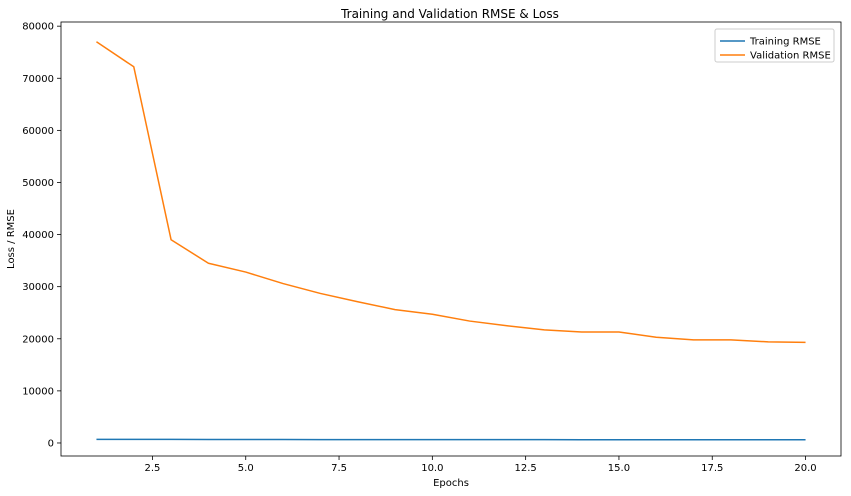  I want to click on x-axis: 2.5 5.0 7.5 10.0 12.5 15.0 17.5 20.0, so click(480, 465).